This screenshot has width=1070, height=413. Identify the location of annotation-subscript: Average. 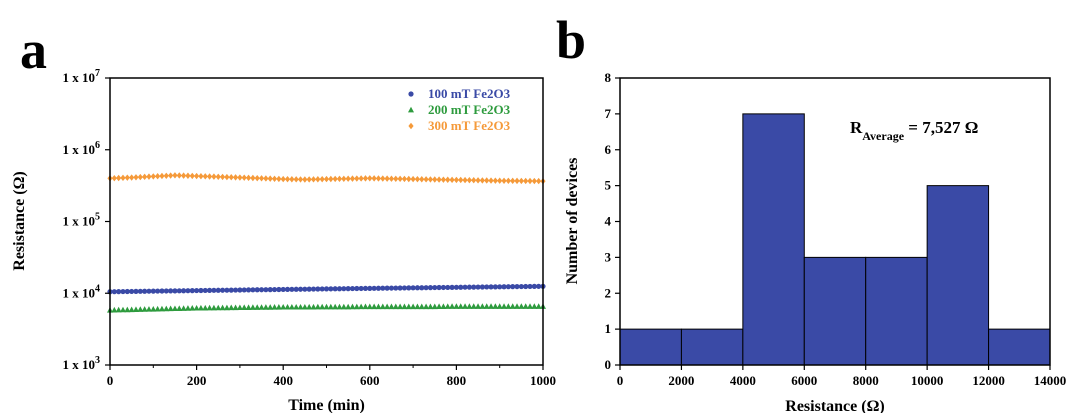
(883, 136).